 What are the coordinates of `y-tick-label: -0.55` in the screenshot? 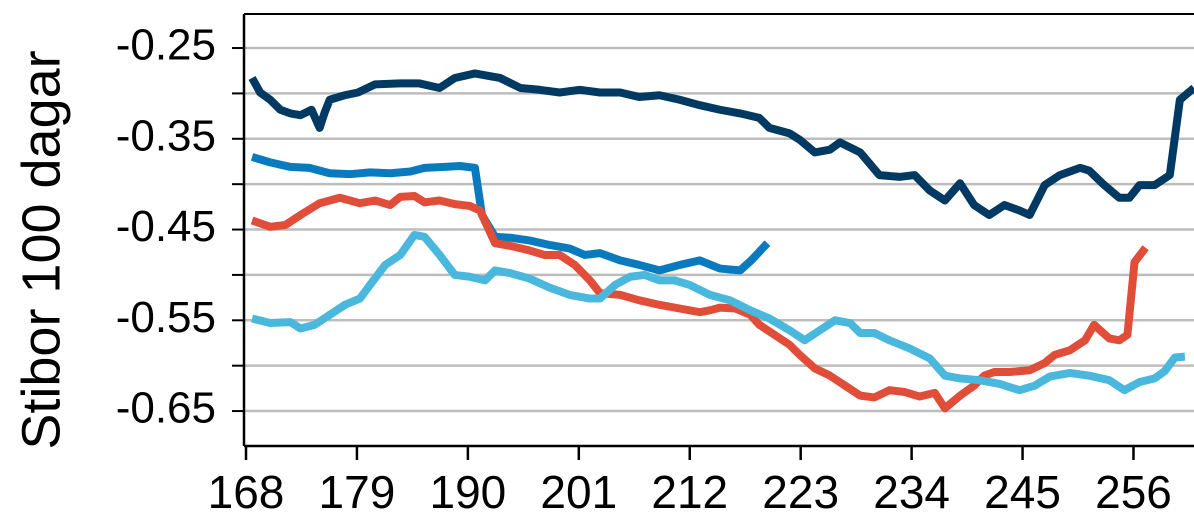 It's located at (166, 317).